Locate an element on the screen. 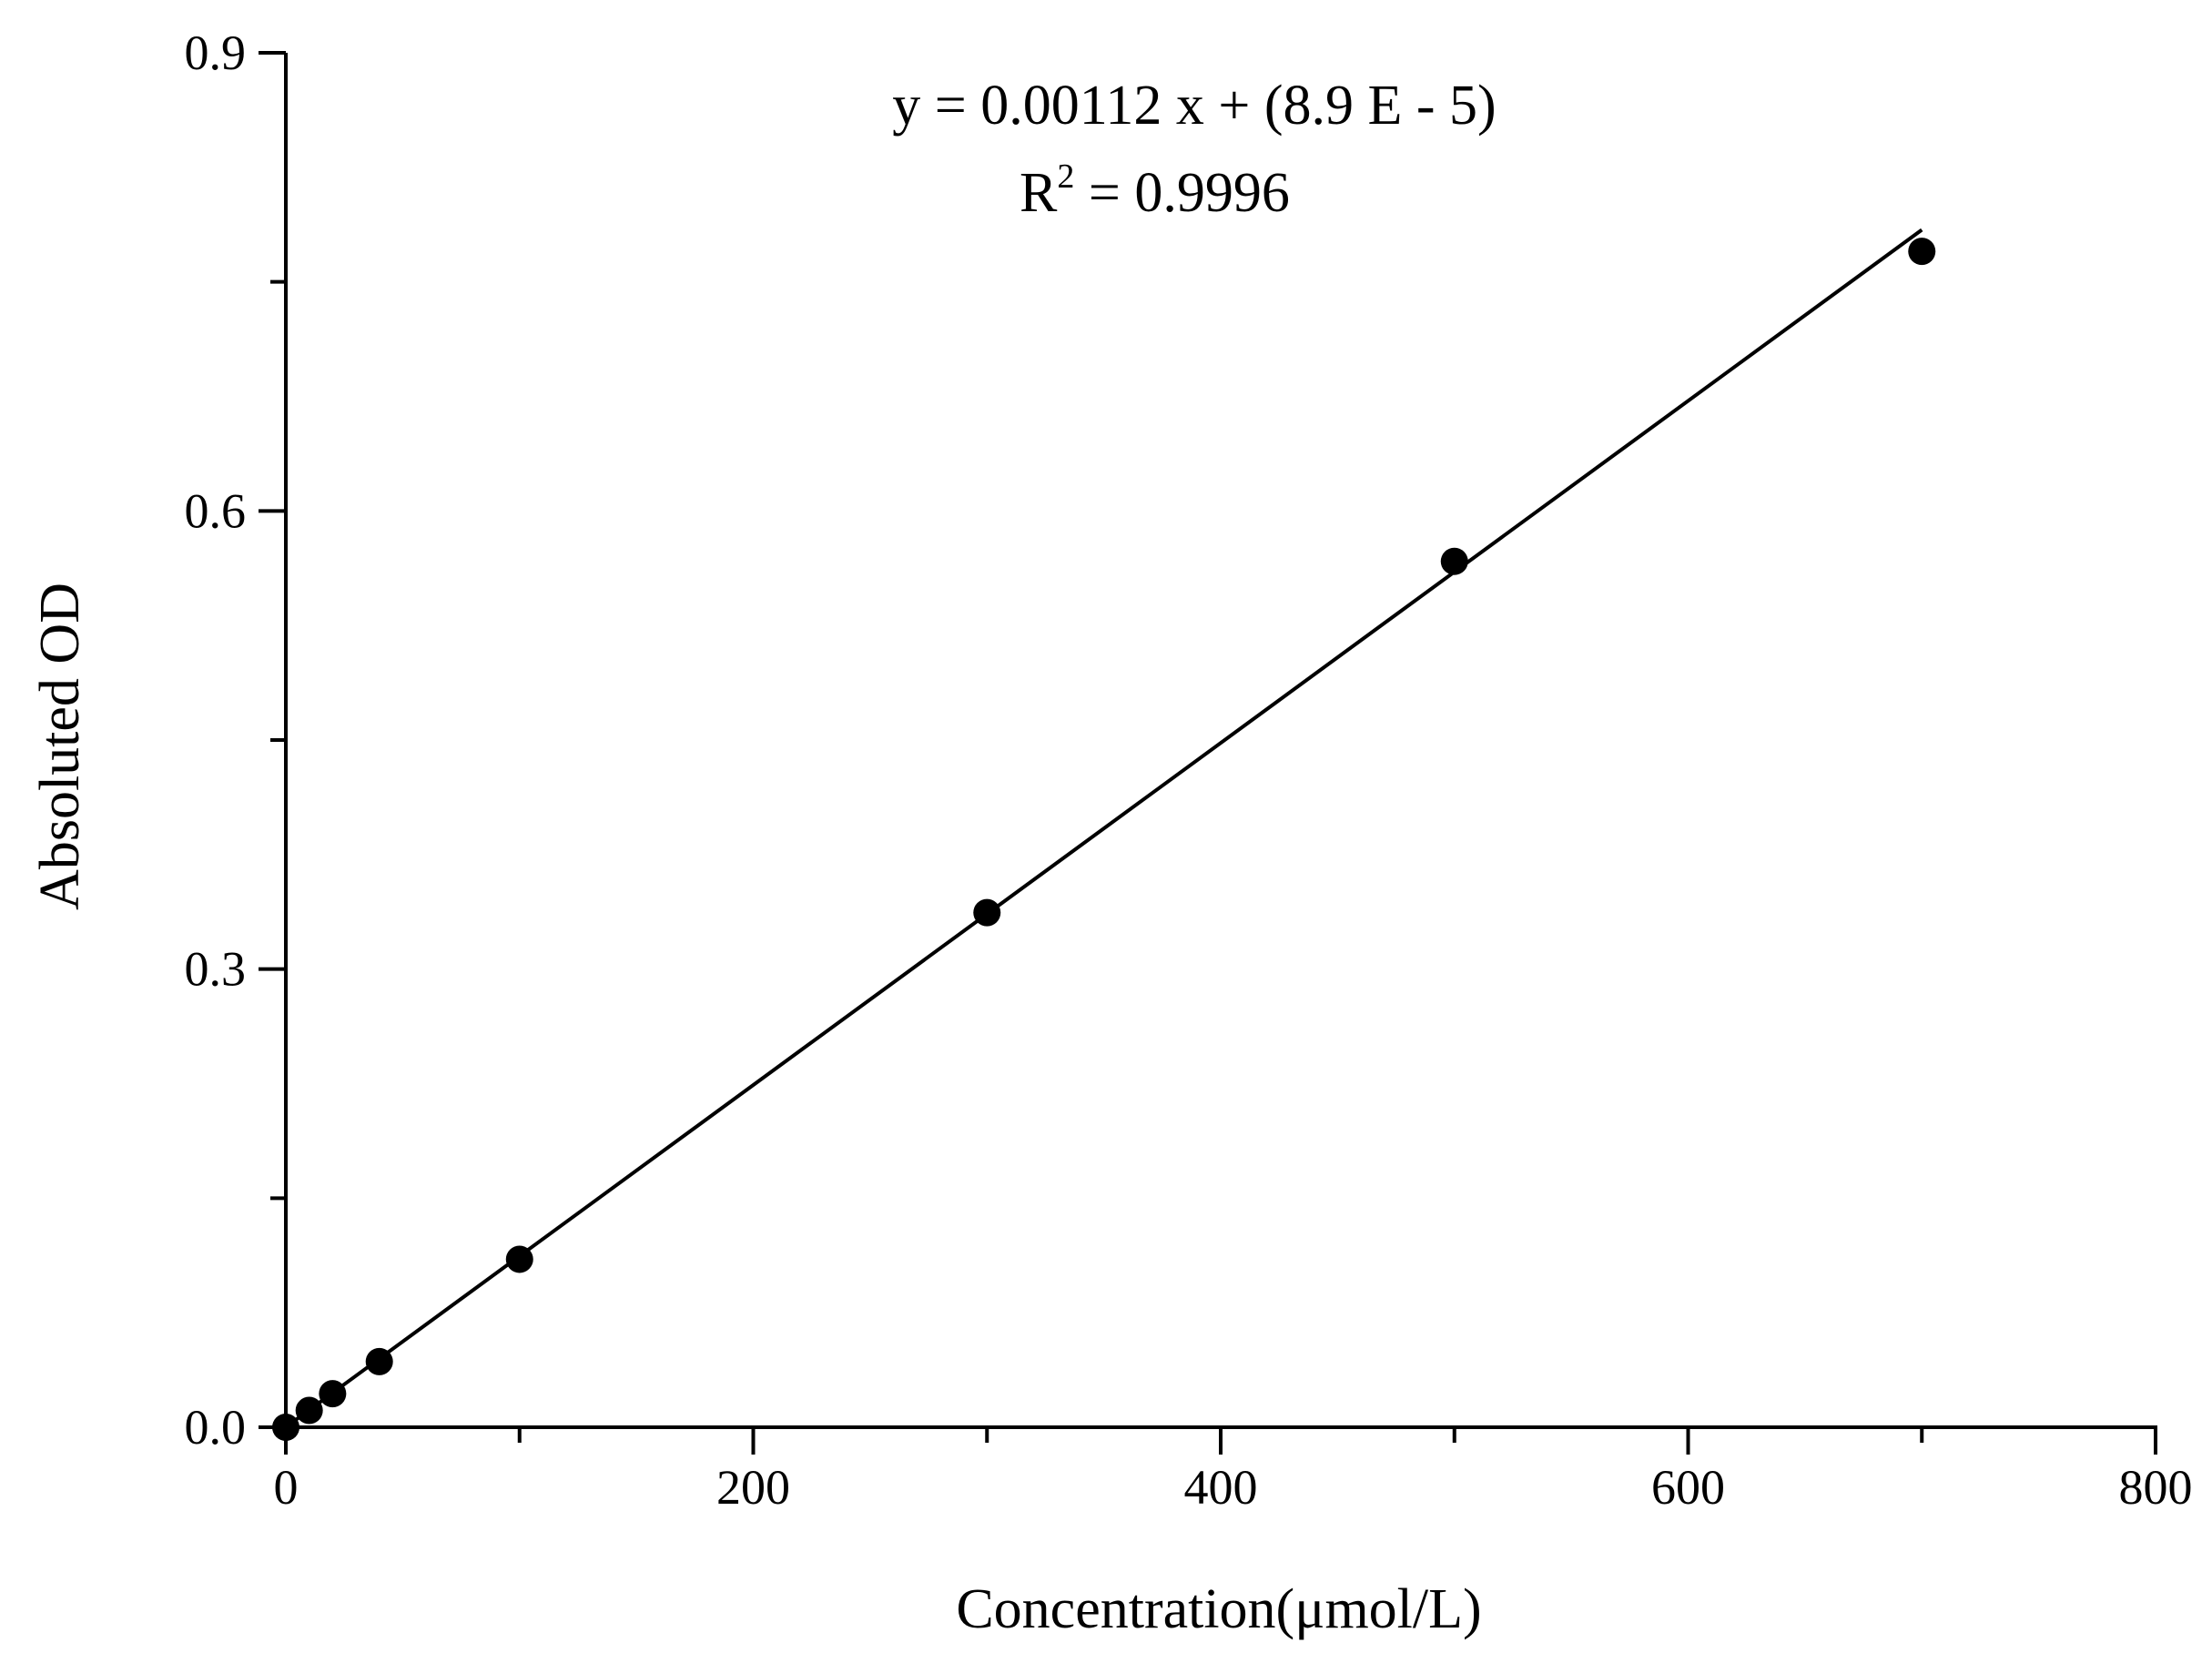 The width and height of the screenshot is (2212, 1663). x-tick-label: 200 is located at coordinates (753, 1487).